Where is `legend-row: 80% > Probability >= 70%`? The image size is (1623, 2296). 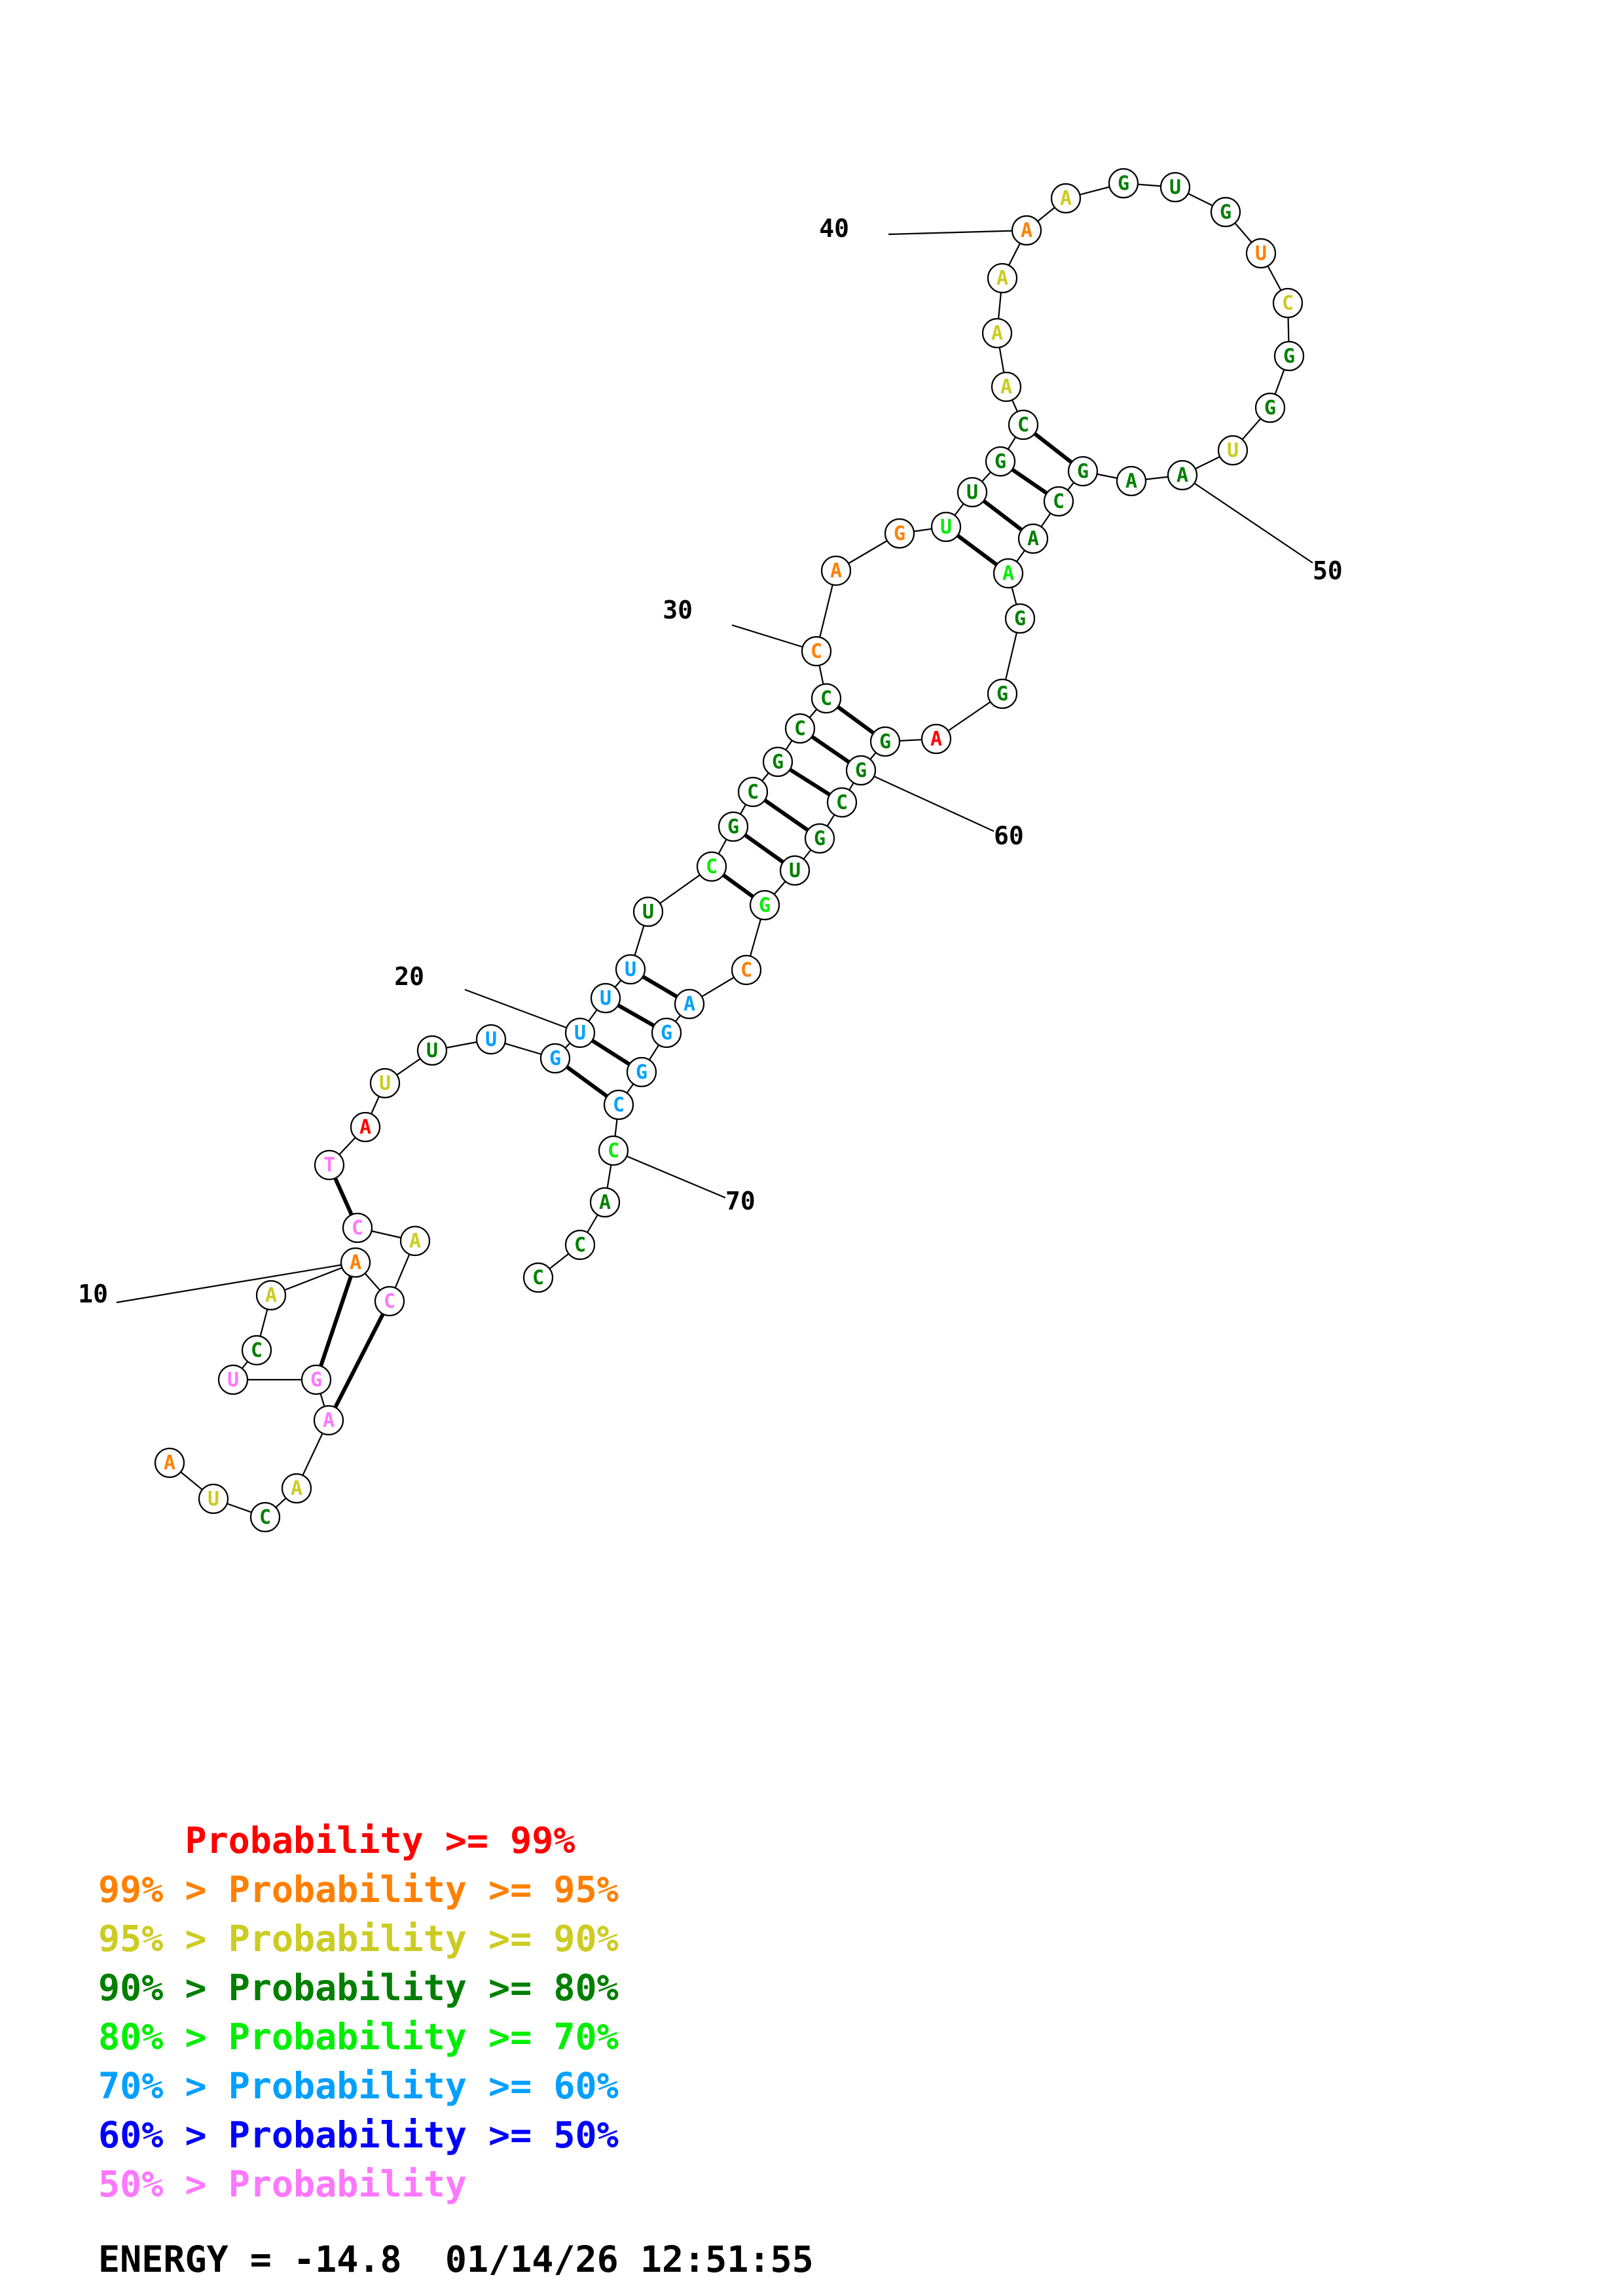 legend-row: 80% > Probability >= 70% is located at coordinates (358, 2037).